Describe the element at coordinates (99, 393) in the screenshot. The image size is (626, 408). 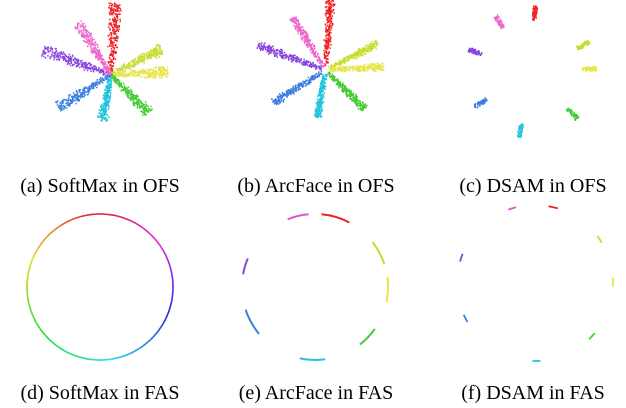
I see `caption: (d) SoftMax in FAS` at that location.